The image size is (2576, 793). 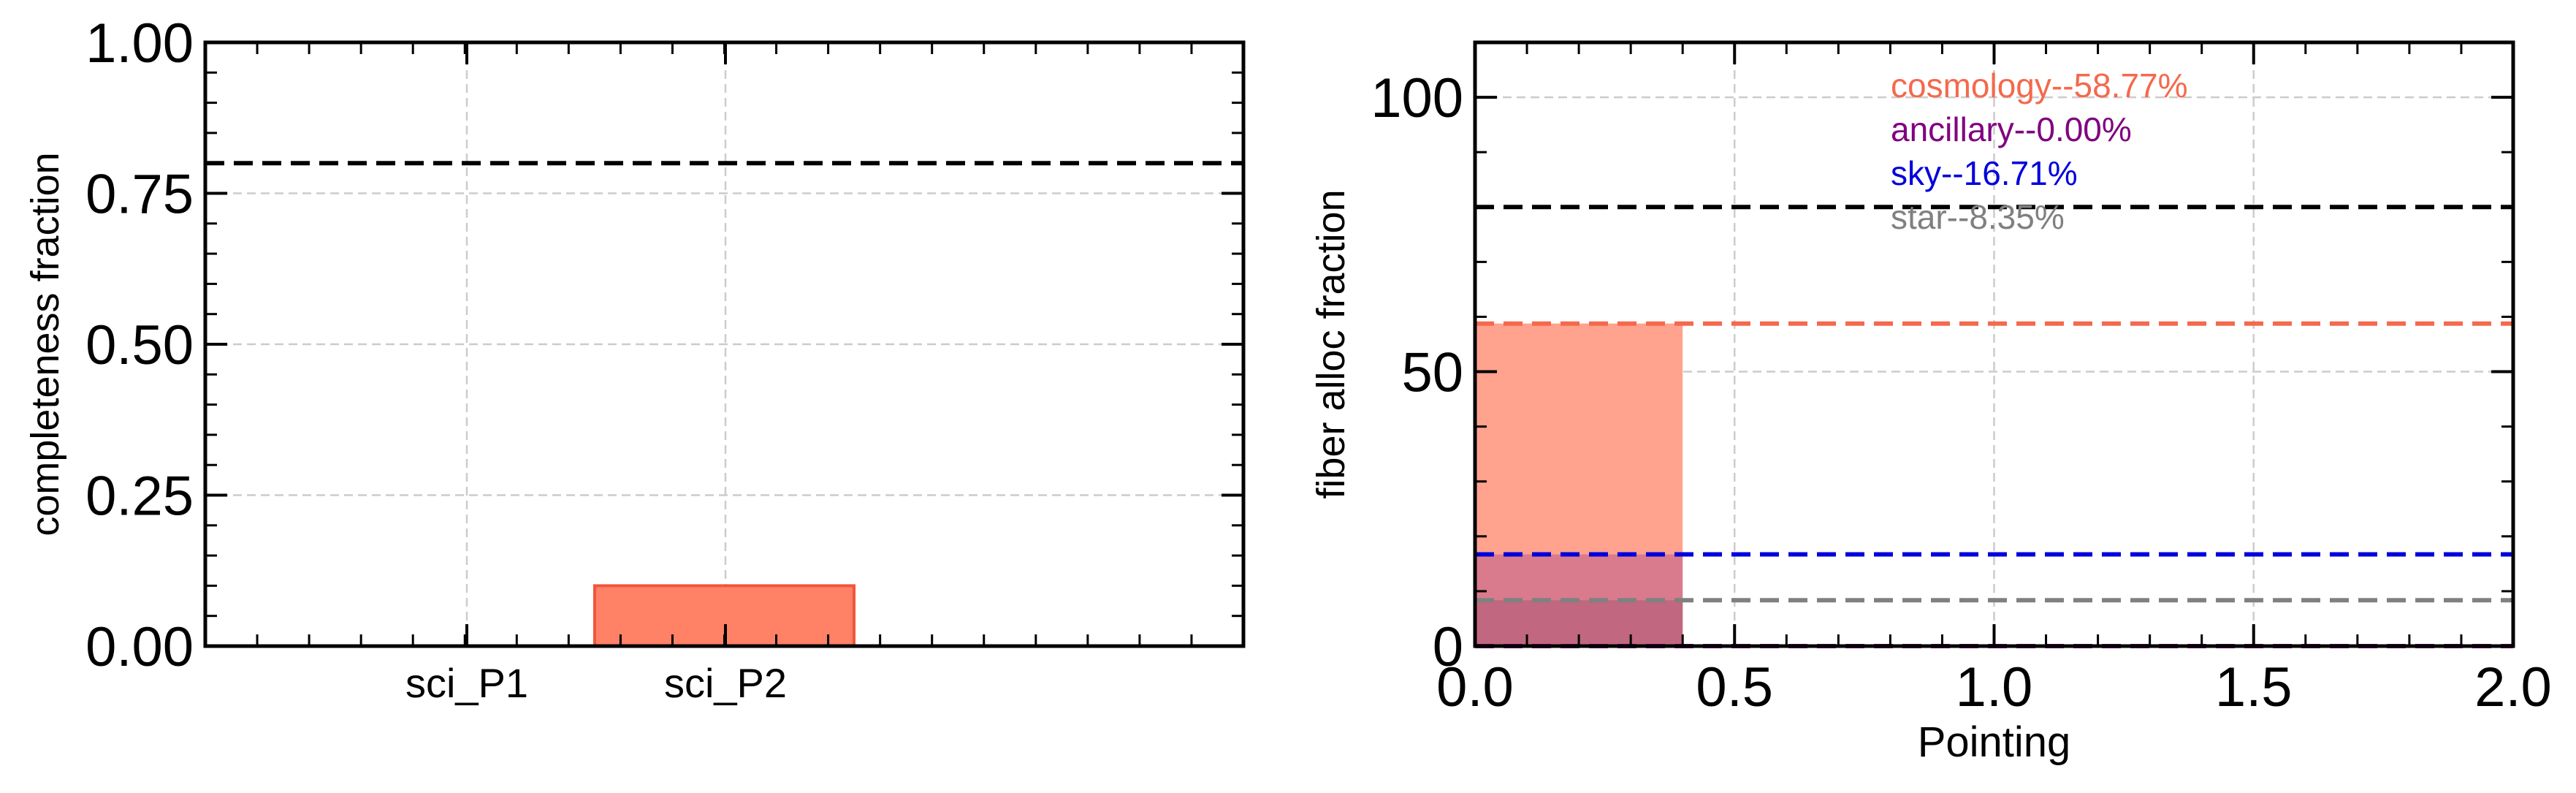 What do you see at coordinates (2513, 687) in the screenshot?
I see `fiber-alloc-x-tick-label: 2.0` at bounding box center [2513, 687].